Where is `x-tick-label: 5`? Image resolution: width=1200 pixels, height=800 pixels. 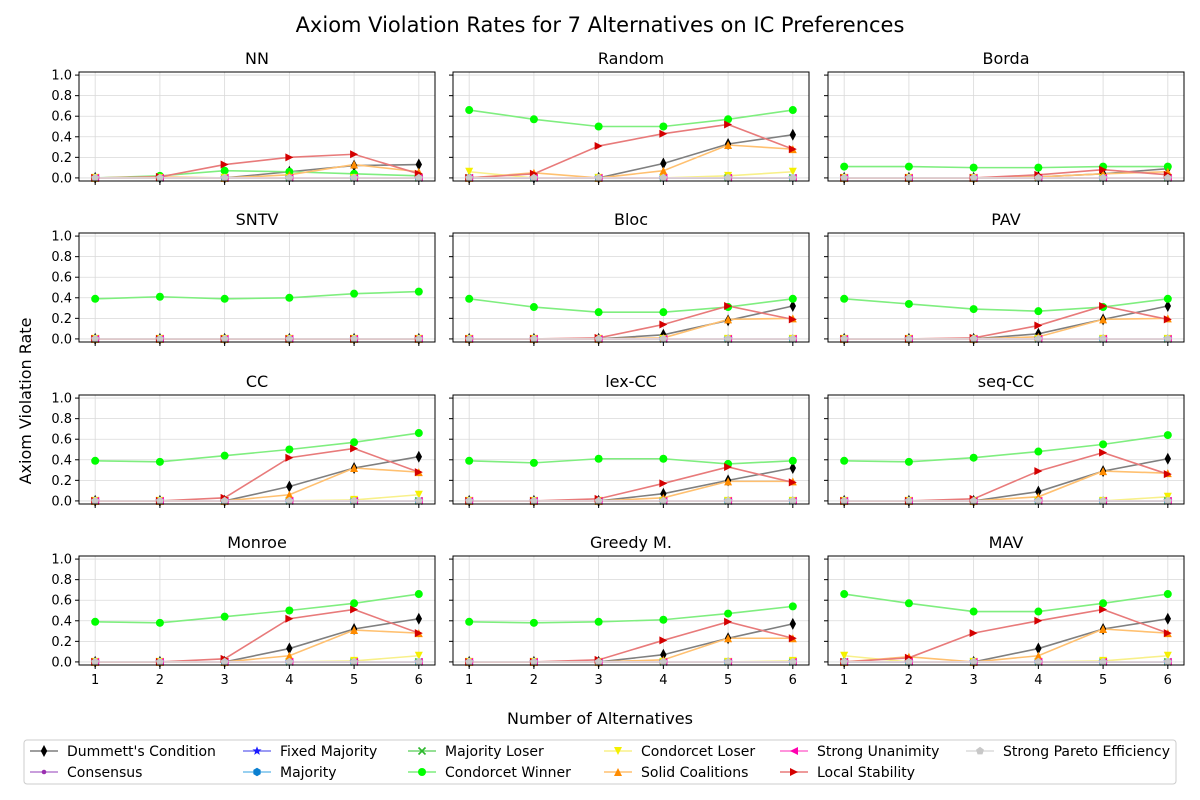 x-tick-label: 5 is located at coordinates (728, 680).